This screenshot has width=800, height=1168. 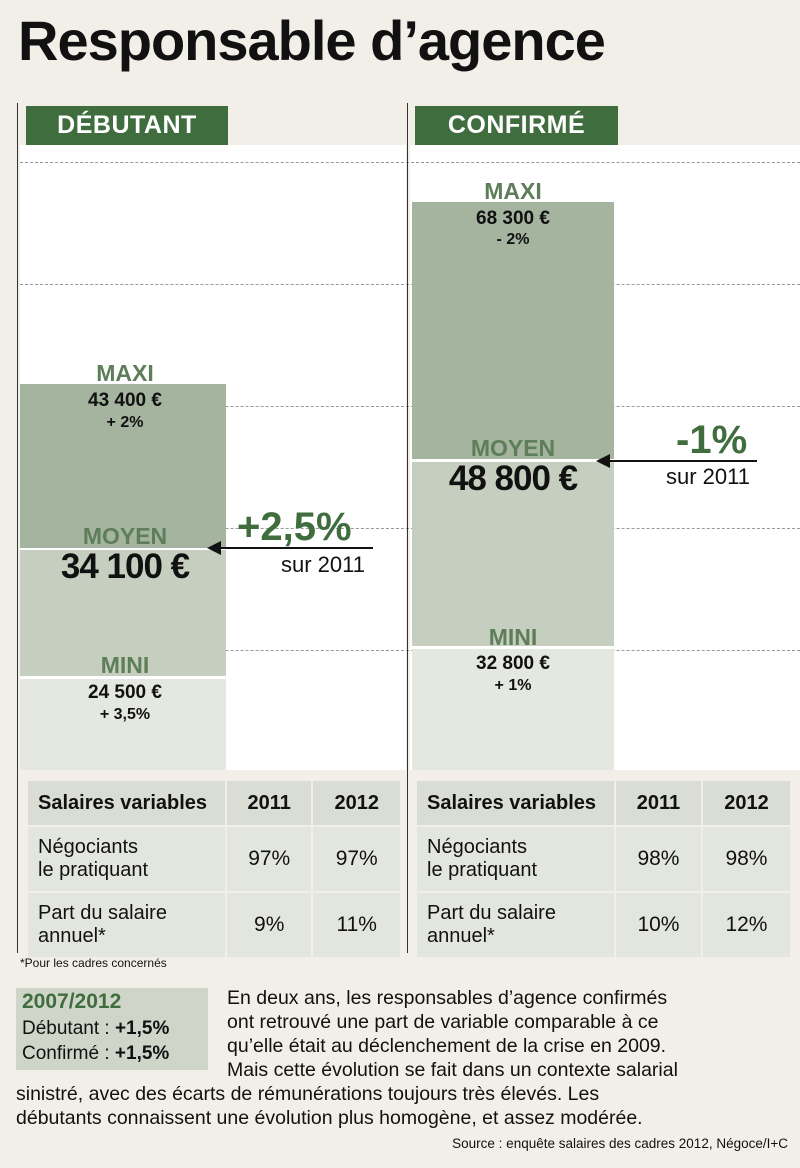 I want to click on confirme-arrow-head, so click(x=603, y=461).